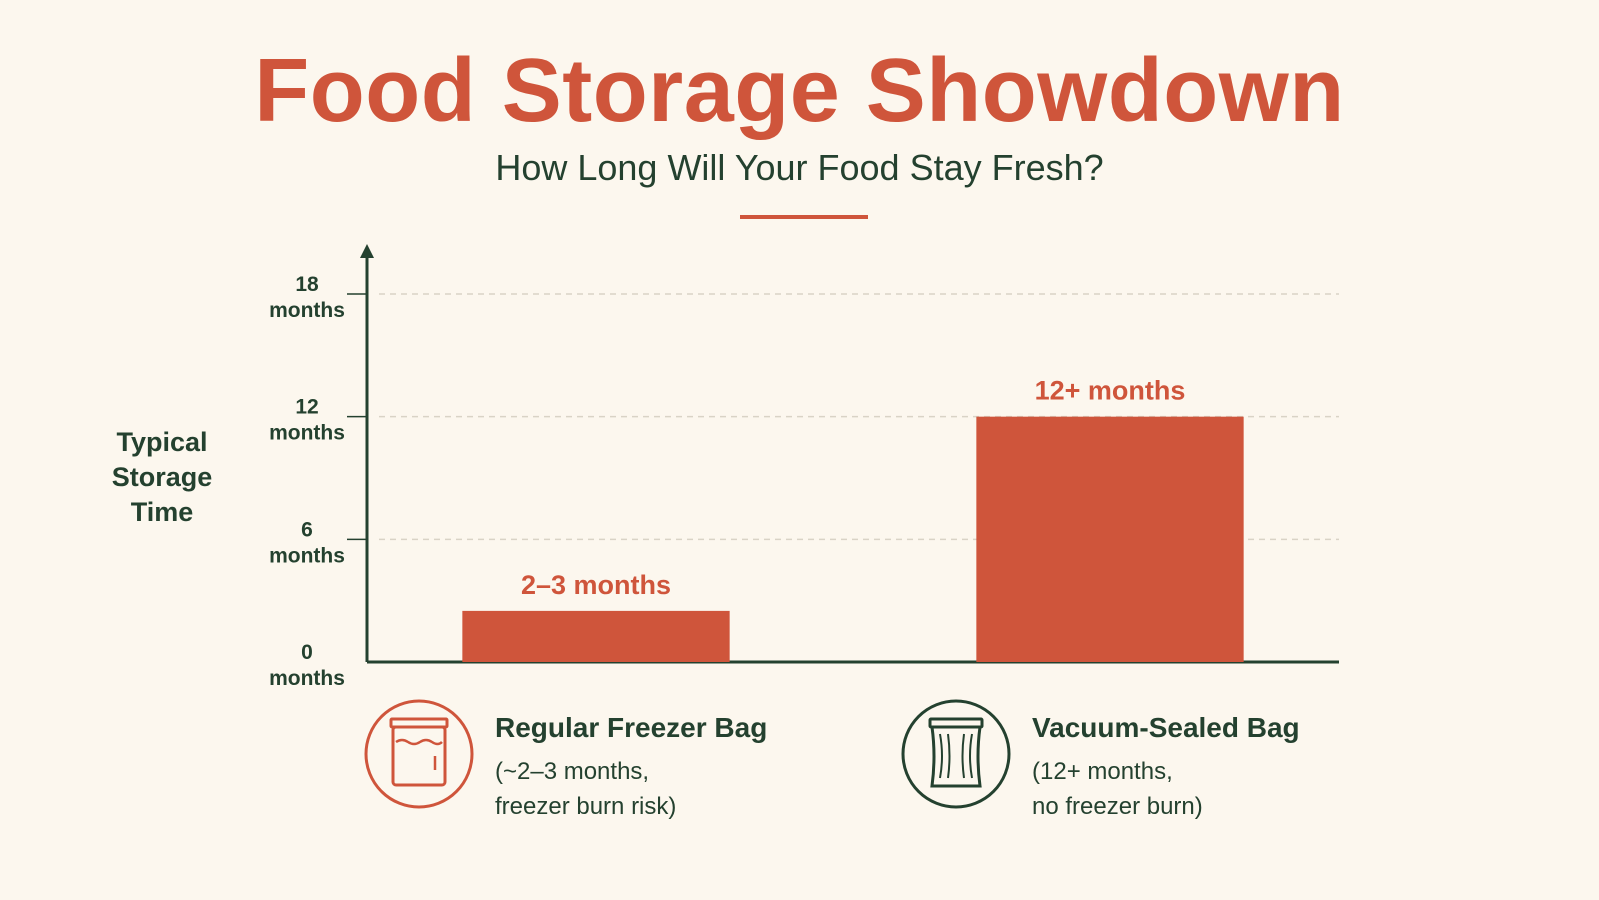 This screenshot has height=900, width=1599. What do you see at coordinates (631, 727) in the screenshot?
I see `legend-name: Regular Freezer Bag` at bounding box center [631, 727].